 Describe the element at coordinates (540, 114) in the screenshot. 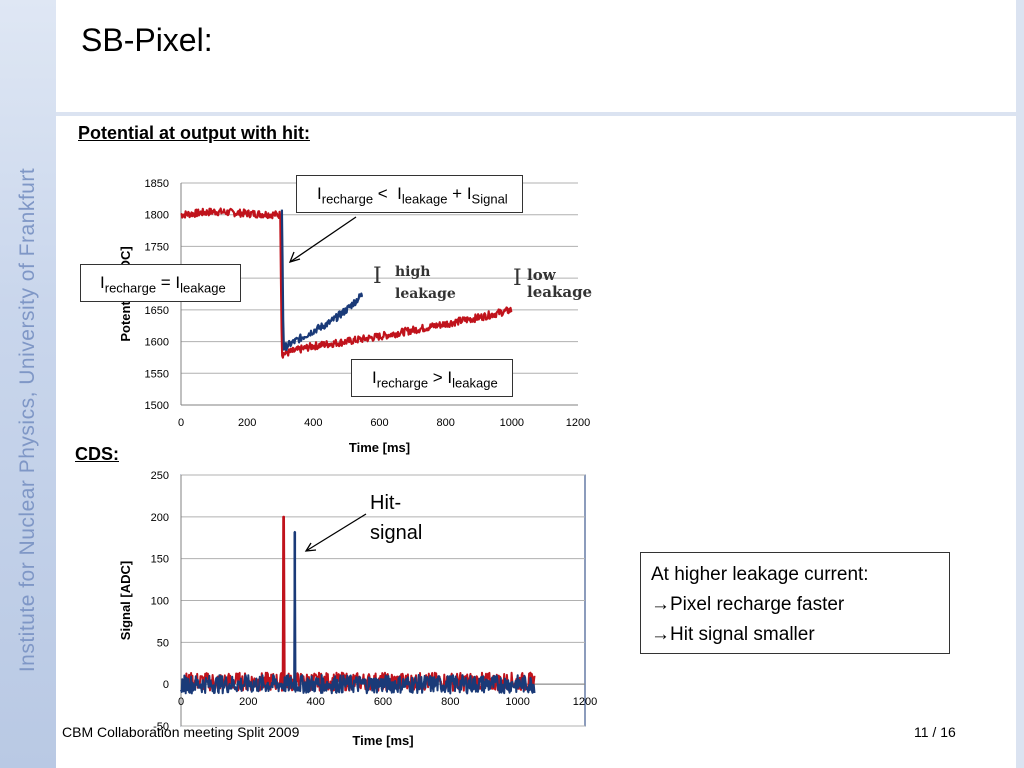

I see `header-divider` at that location.